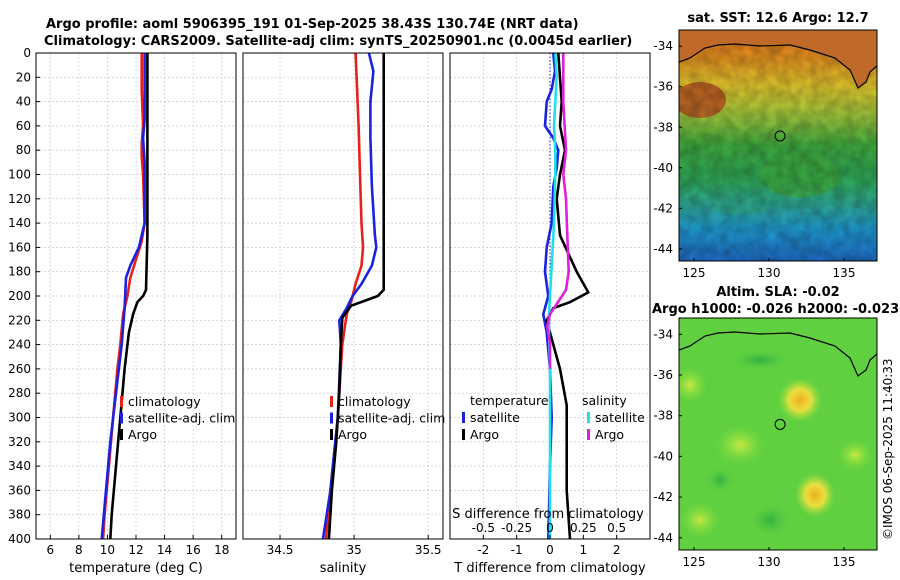 This screenshot has width=900, height=580. I want to click on sst-argo-marker, so click(780, 136).